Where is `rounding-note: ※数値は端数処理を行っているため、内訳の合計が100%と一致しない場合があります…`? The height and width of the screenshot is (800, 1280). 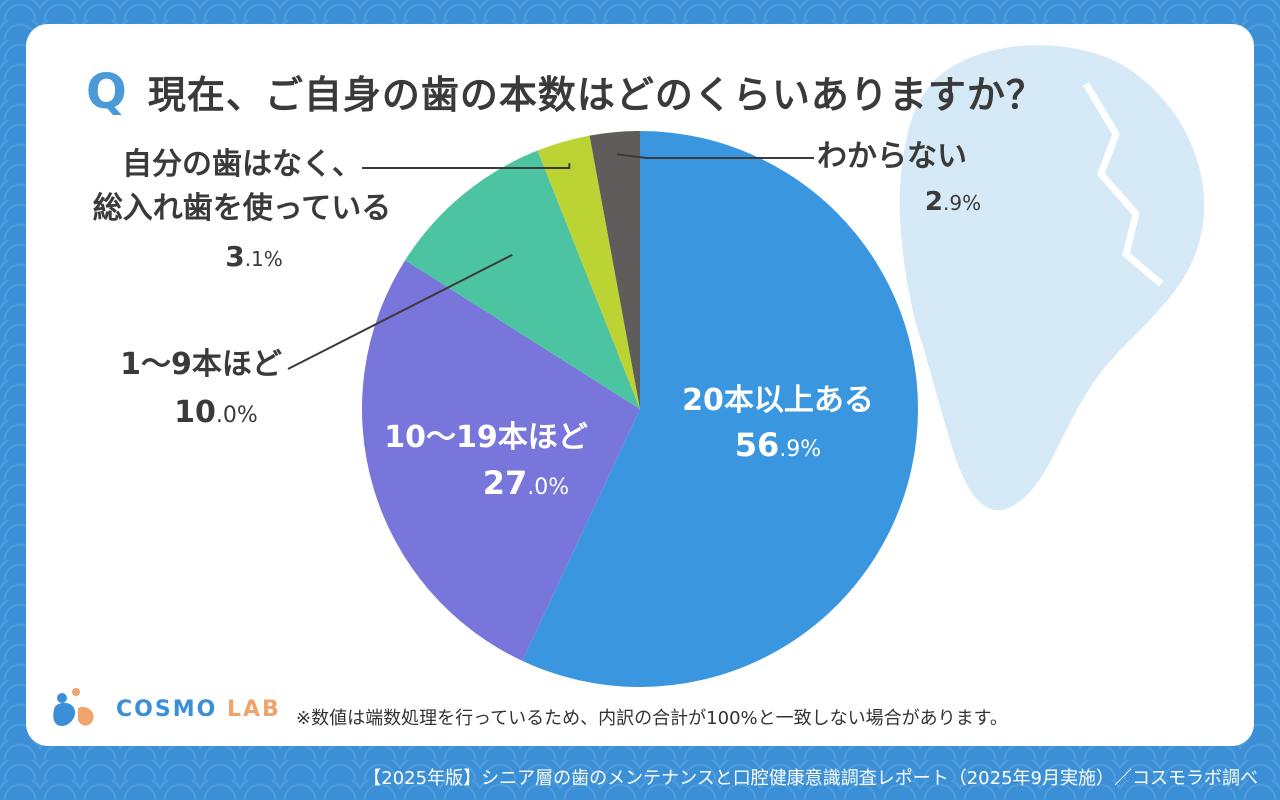
rounding-note: ※数値は端数処理を行っているため、内訳の合計が100%と一致しない場合があります… is located at coordinates (652, 718).